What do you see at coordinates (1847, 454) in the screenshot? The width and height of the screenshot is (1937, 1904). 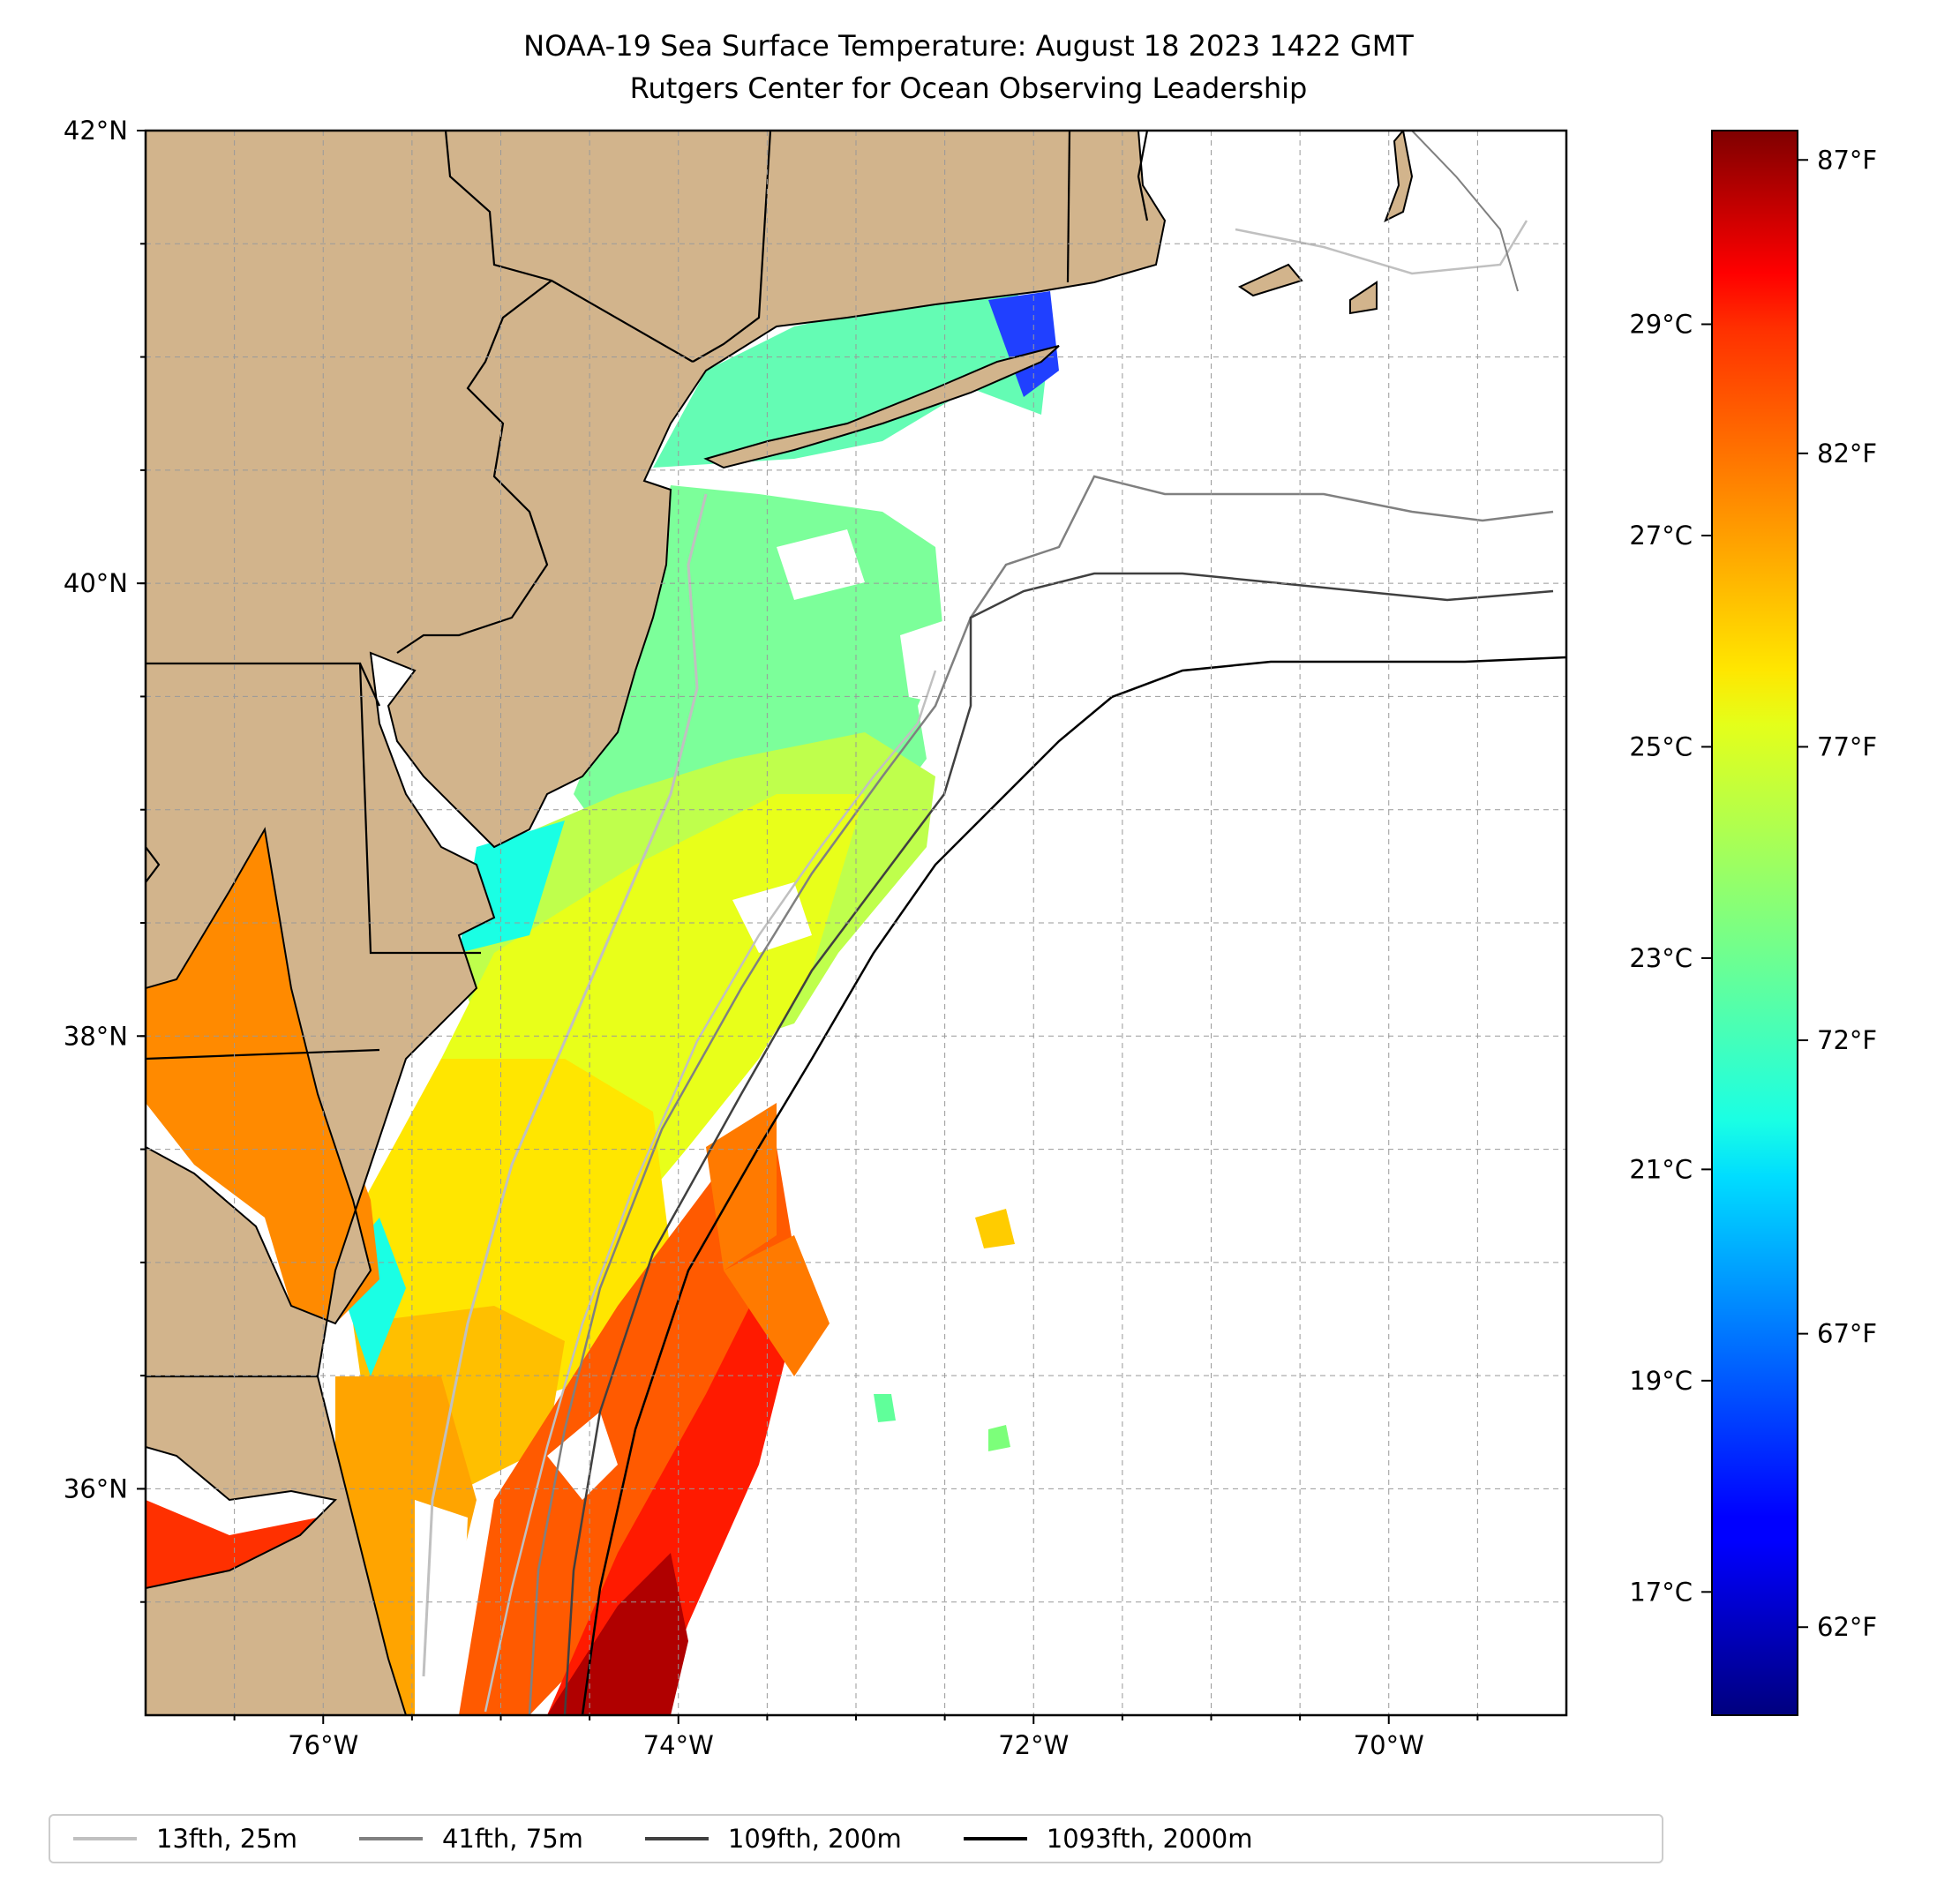 I see `colorbar-f-label: 82°F` at bounding box center [1847, 454].